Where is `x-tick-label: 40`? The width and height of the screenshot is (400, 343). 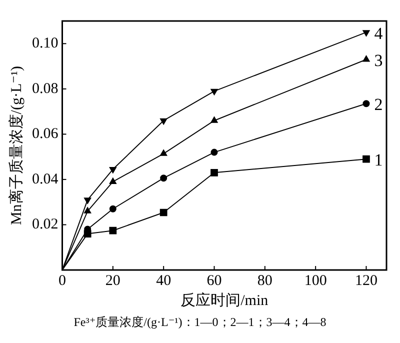 x-tick-label: 40 is located at coordinates (164, 280).